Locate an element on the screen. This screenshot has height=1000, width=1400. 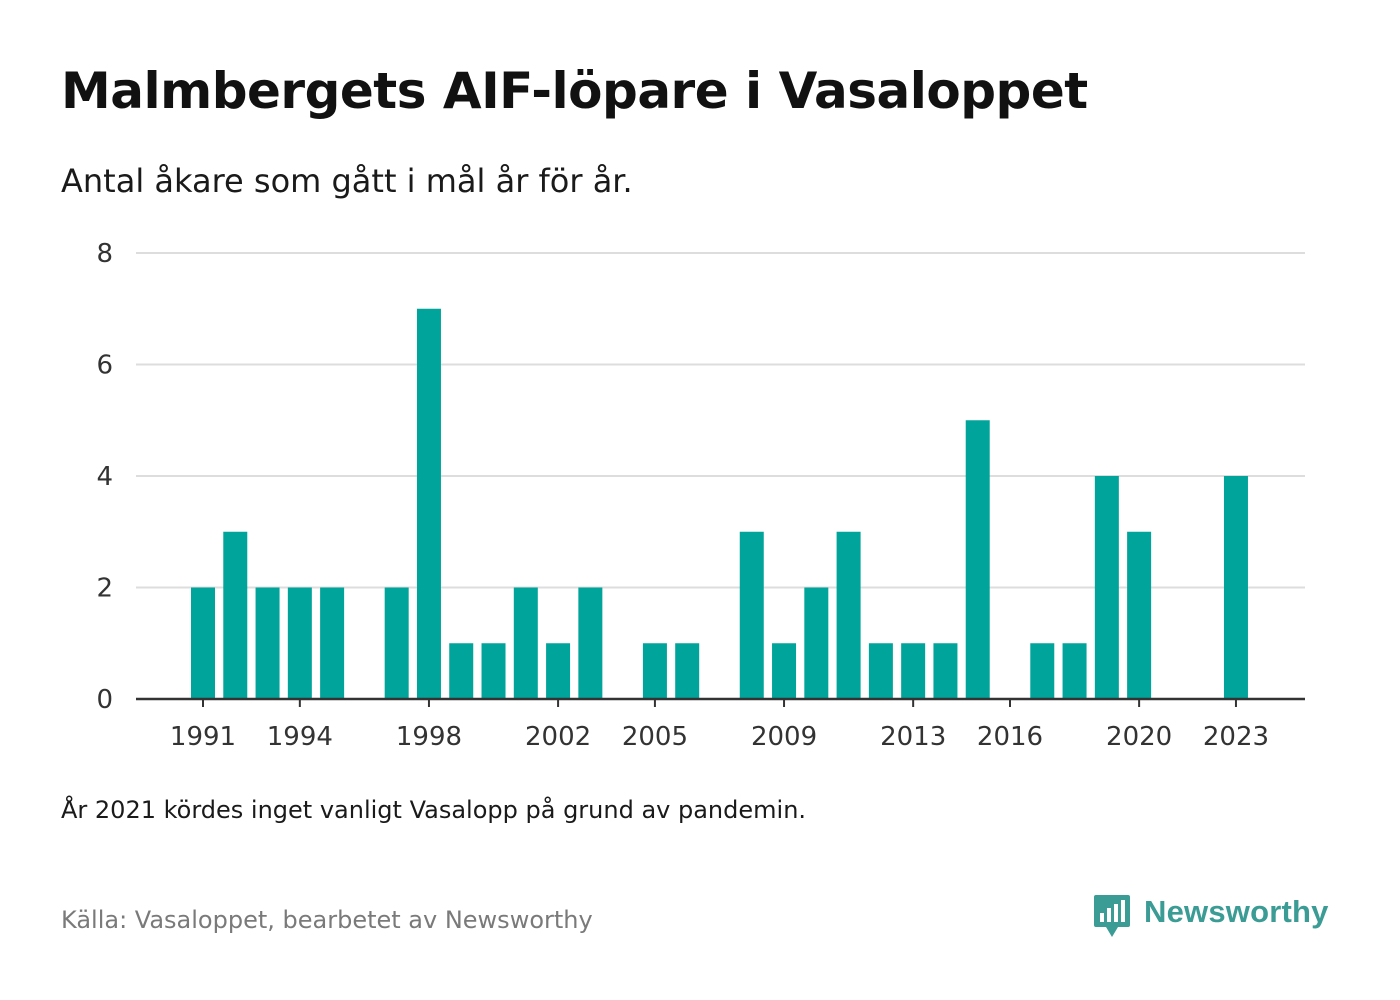
chart-title: Malmbergets AIF-löpare i Vasaloppet is located at coordinates (574, 91).